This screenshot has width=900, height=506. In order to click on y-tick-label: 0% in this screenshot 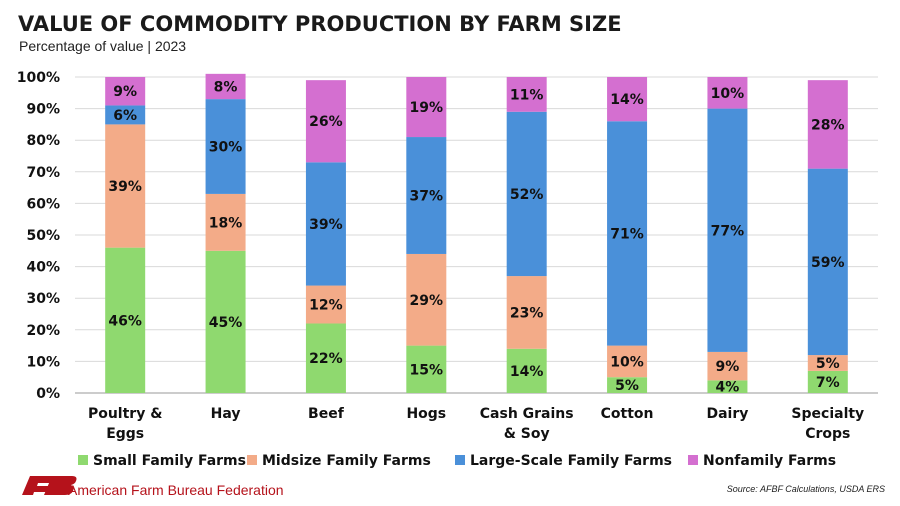, I will do `click(48, 394)`.